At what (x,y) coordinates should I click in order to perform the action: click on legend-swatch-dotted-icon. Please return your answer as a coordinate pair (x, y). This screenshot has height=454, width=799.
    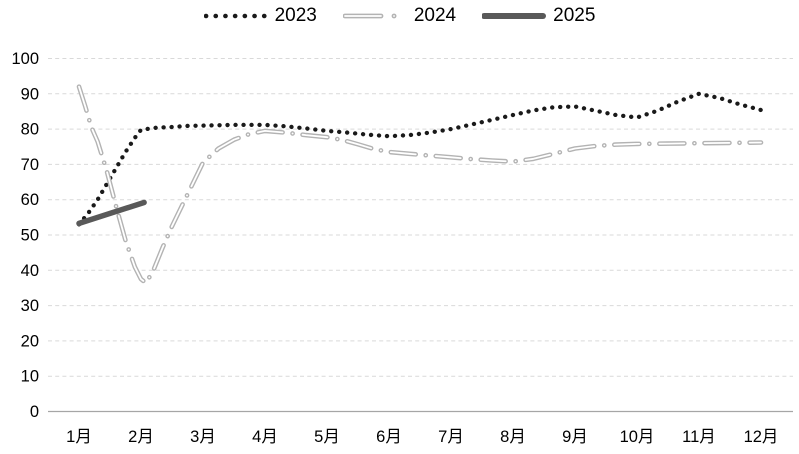
    Looking at the image, I should click on (235, 16).